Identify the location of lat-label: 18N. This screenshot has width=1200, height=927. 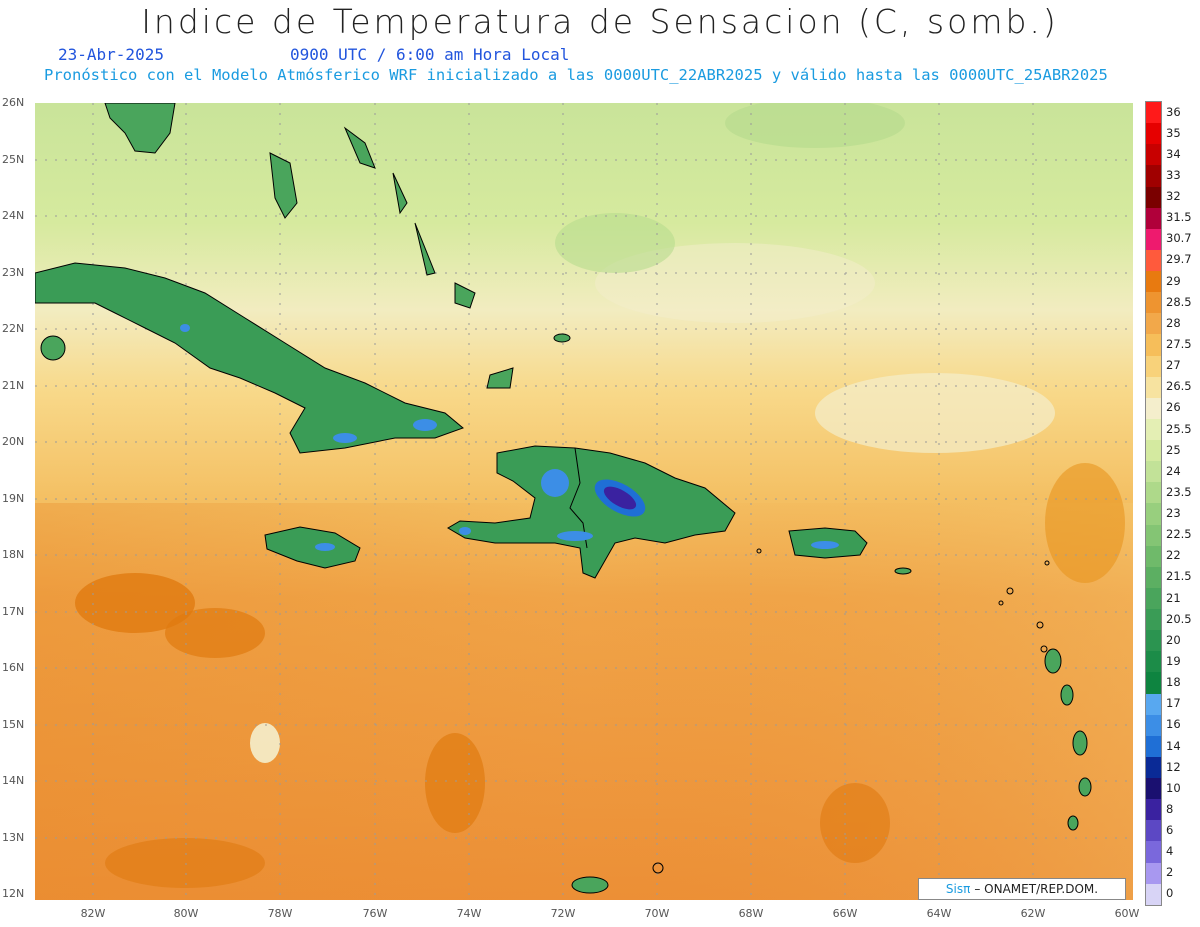
(13, 554).